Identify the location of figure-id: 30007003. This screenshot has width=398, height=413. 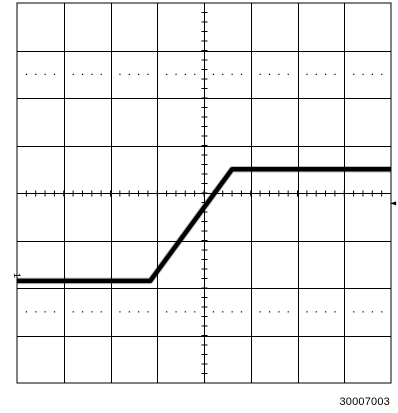
(364, 402).